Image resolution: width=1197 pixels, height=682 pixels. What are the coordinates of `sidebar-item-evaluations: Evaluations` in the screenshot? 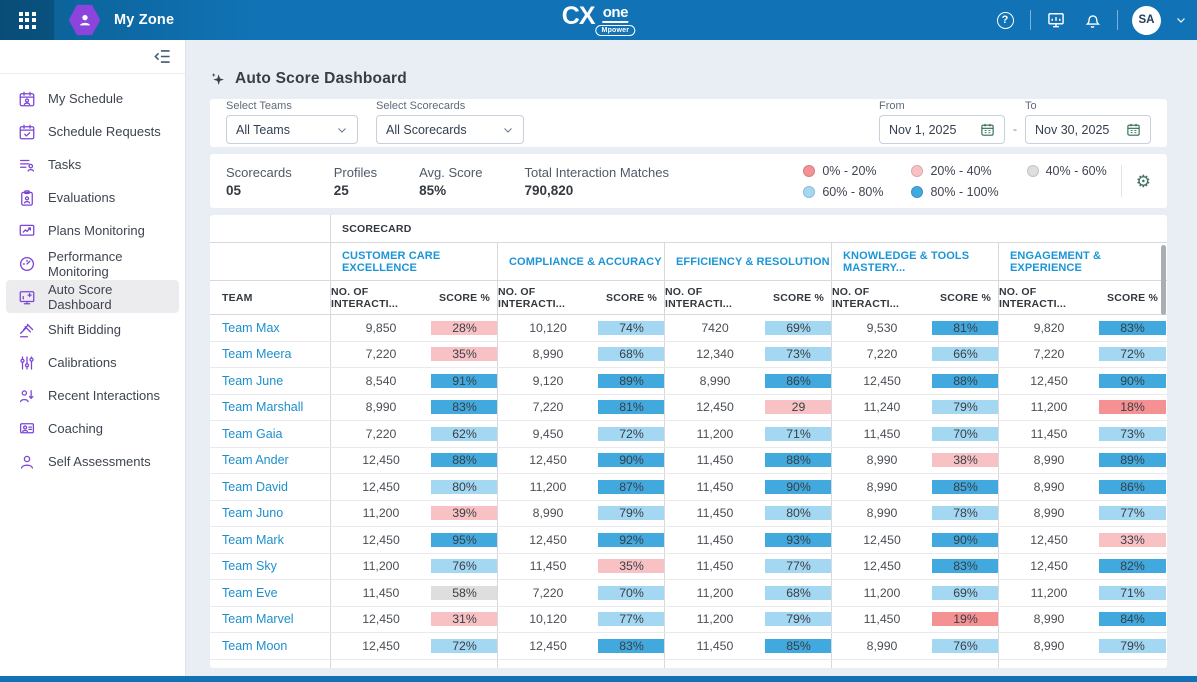 It's located at (92, 197).